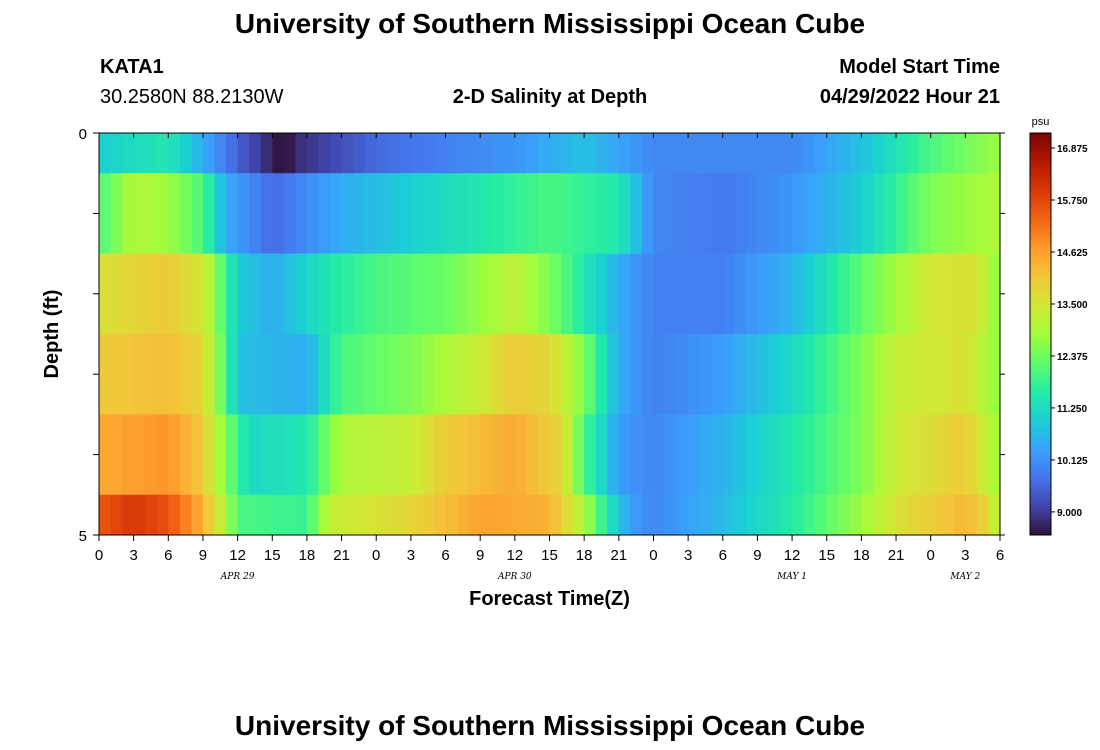 The height and width of the screenshot is (750, 1100). I want to click on colorbar-tick-label: 16.875, so click(1072, 149).